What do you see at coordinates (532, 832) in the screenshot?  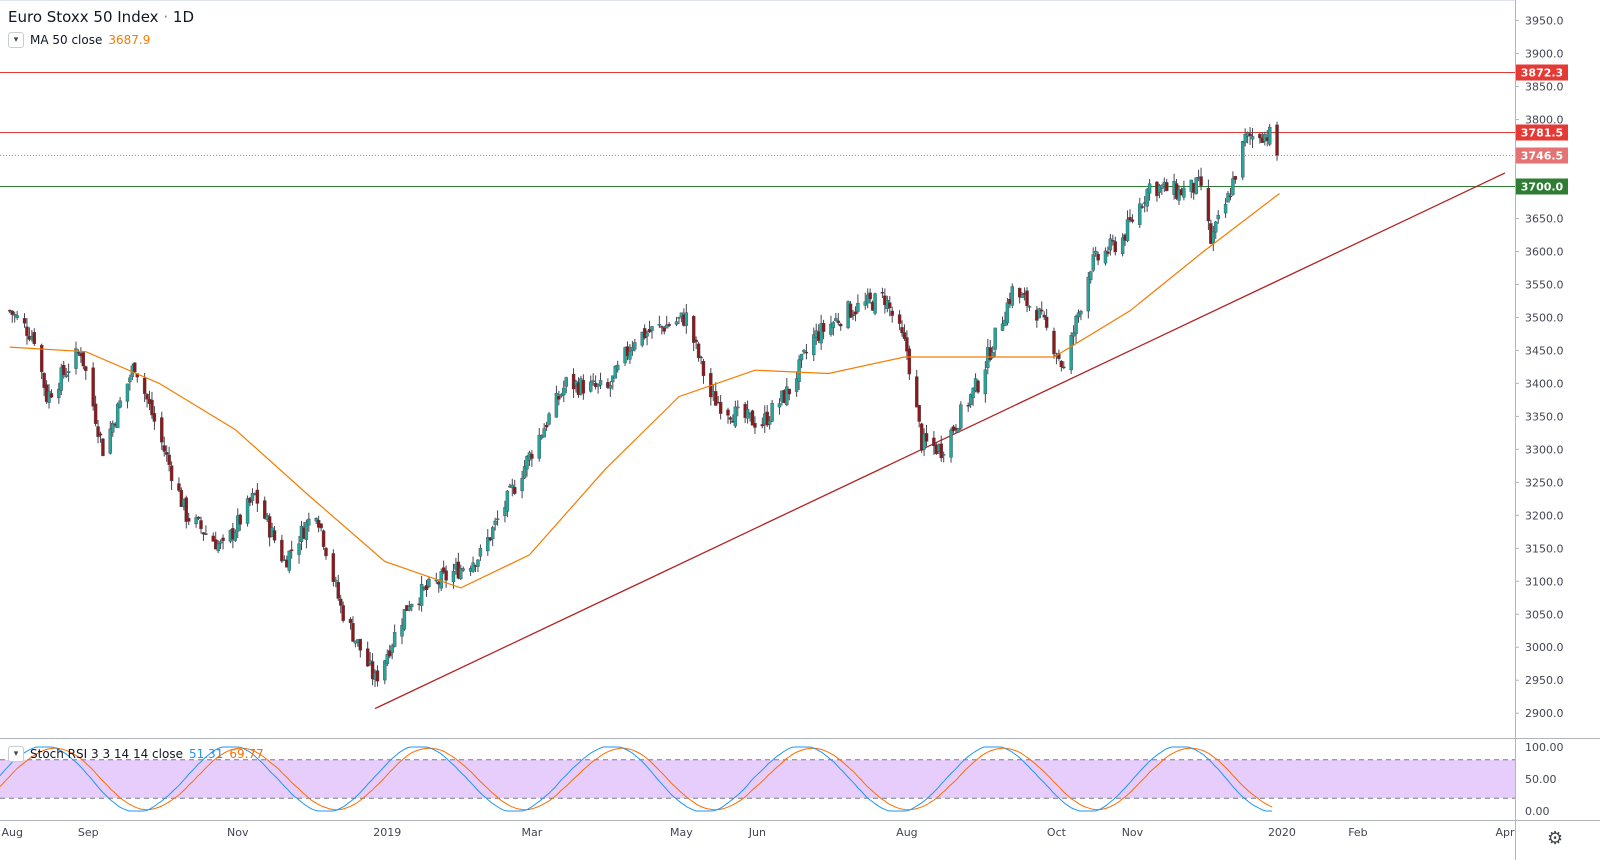 I see `x-tick-label: Mar` at bounding box center [532, 832].